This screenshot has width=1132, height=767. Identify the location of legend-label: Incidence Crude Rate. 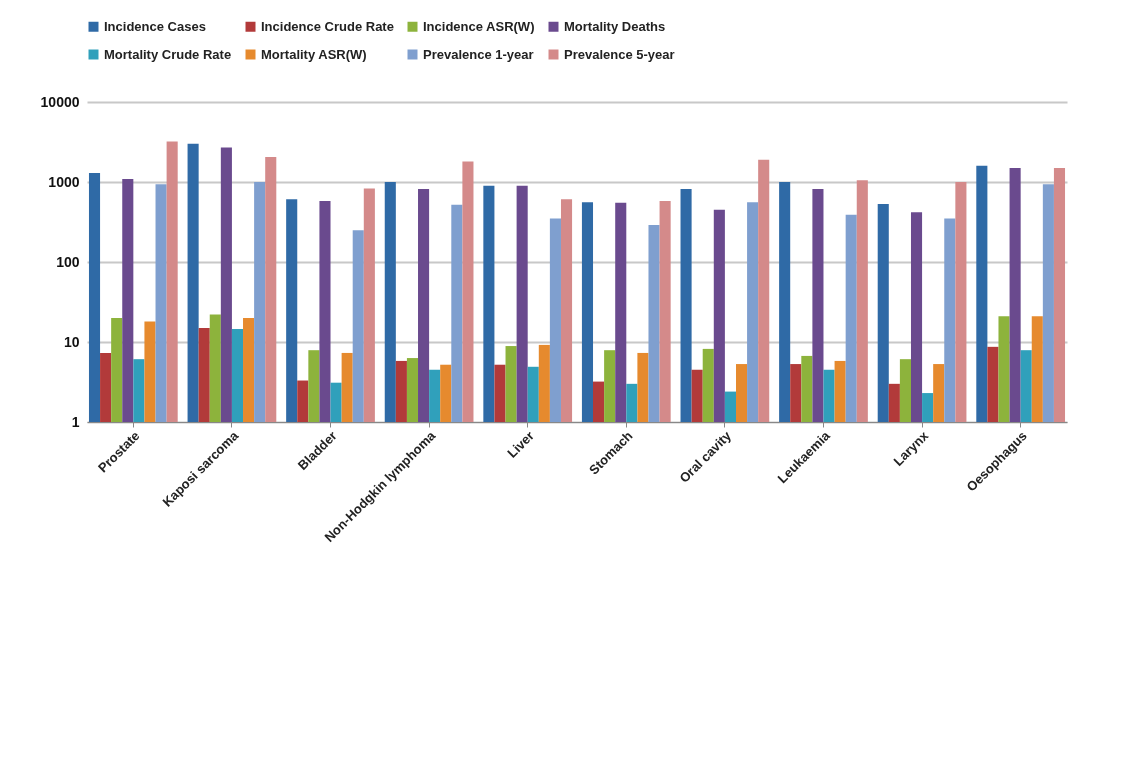
(327, 26).